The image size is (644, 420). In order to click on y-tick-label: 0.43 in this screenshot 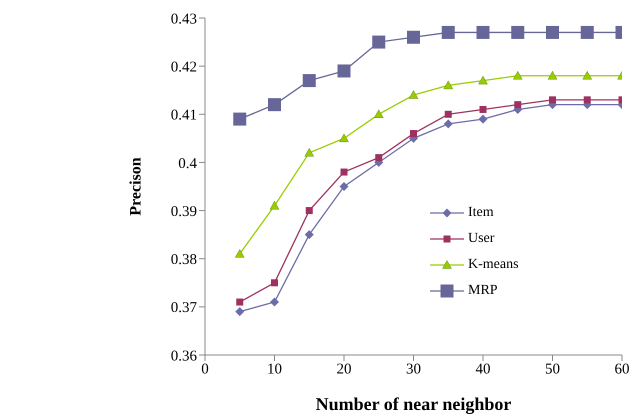, I will do `click(183, 19)`.